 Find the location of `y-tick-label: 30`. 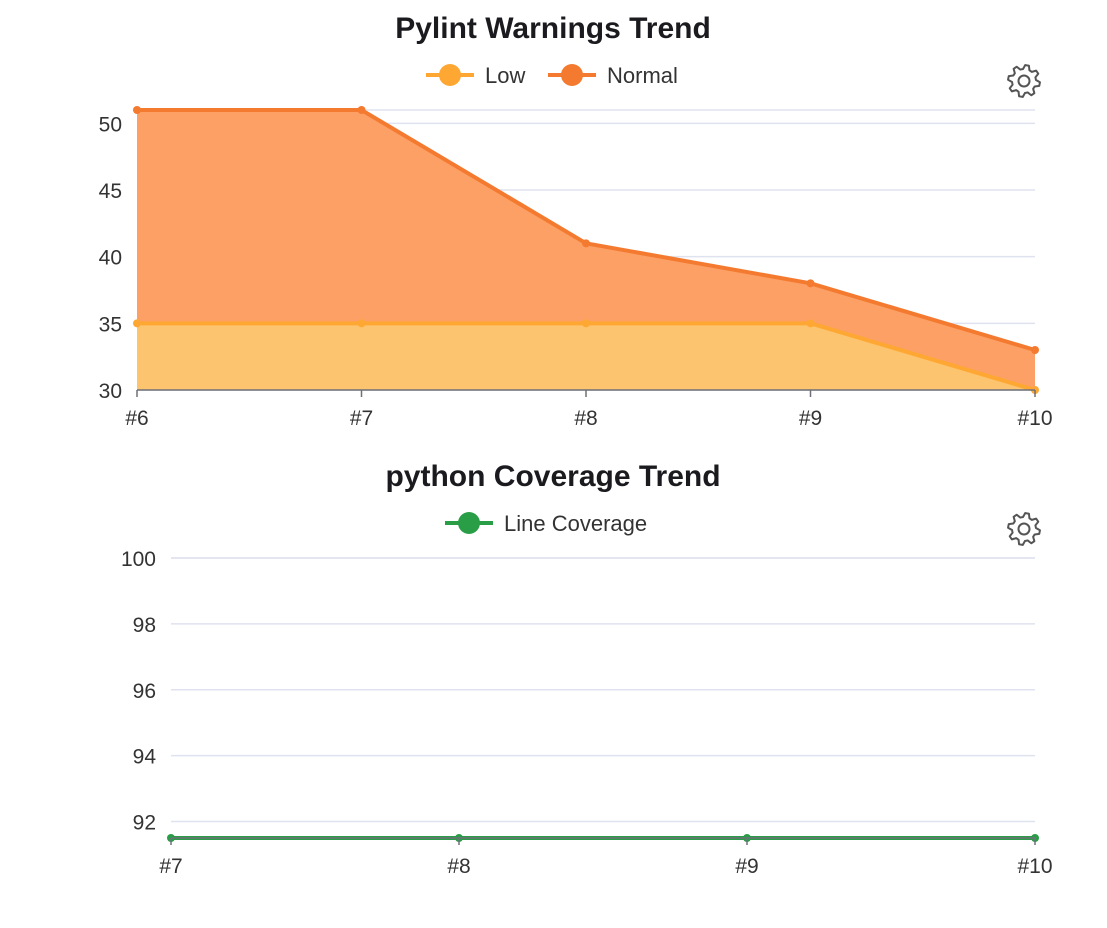

y-tick-label: 30 is located at coordinates (110, 391).